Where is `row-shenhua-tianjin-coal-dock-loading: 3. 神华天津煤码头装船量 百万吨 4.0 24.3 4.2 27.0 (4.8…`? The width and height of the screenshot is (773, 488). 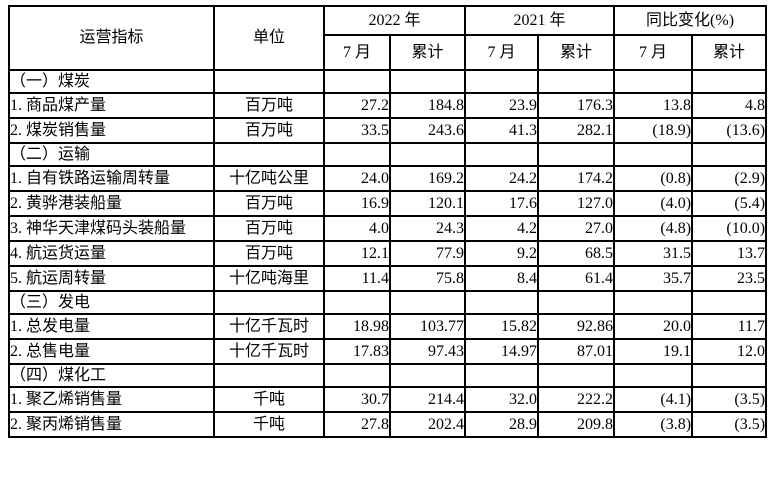
row-shenhua-tianjin-coal-dock-loading: 3. 神华天津煤码头装船量 百万吨 4.0 24.3 4.2 27.0 (4.8… is located at coordinates (388, 228).